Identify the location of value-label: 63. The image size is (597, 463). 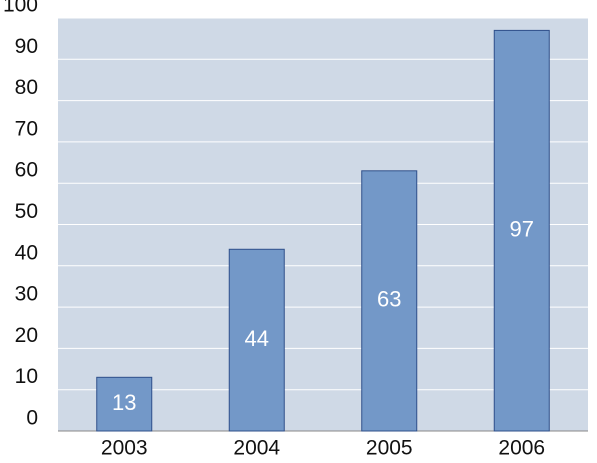
(389, 299).